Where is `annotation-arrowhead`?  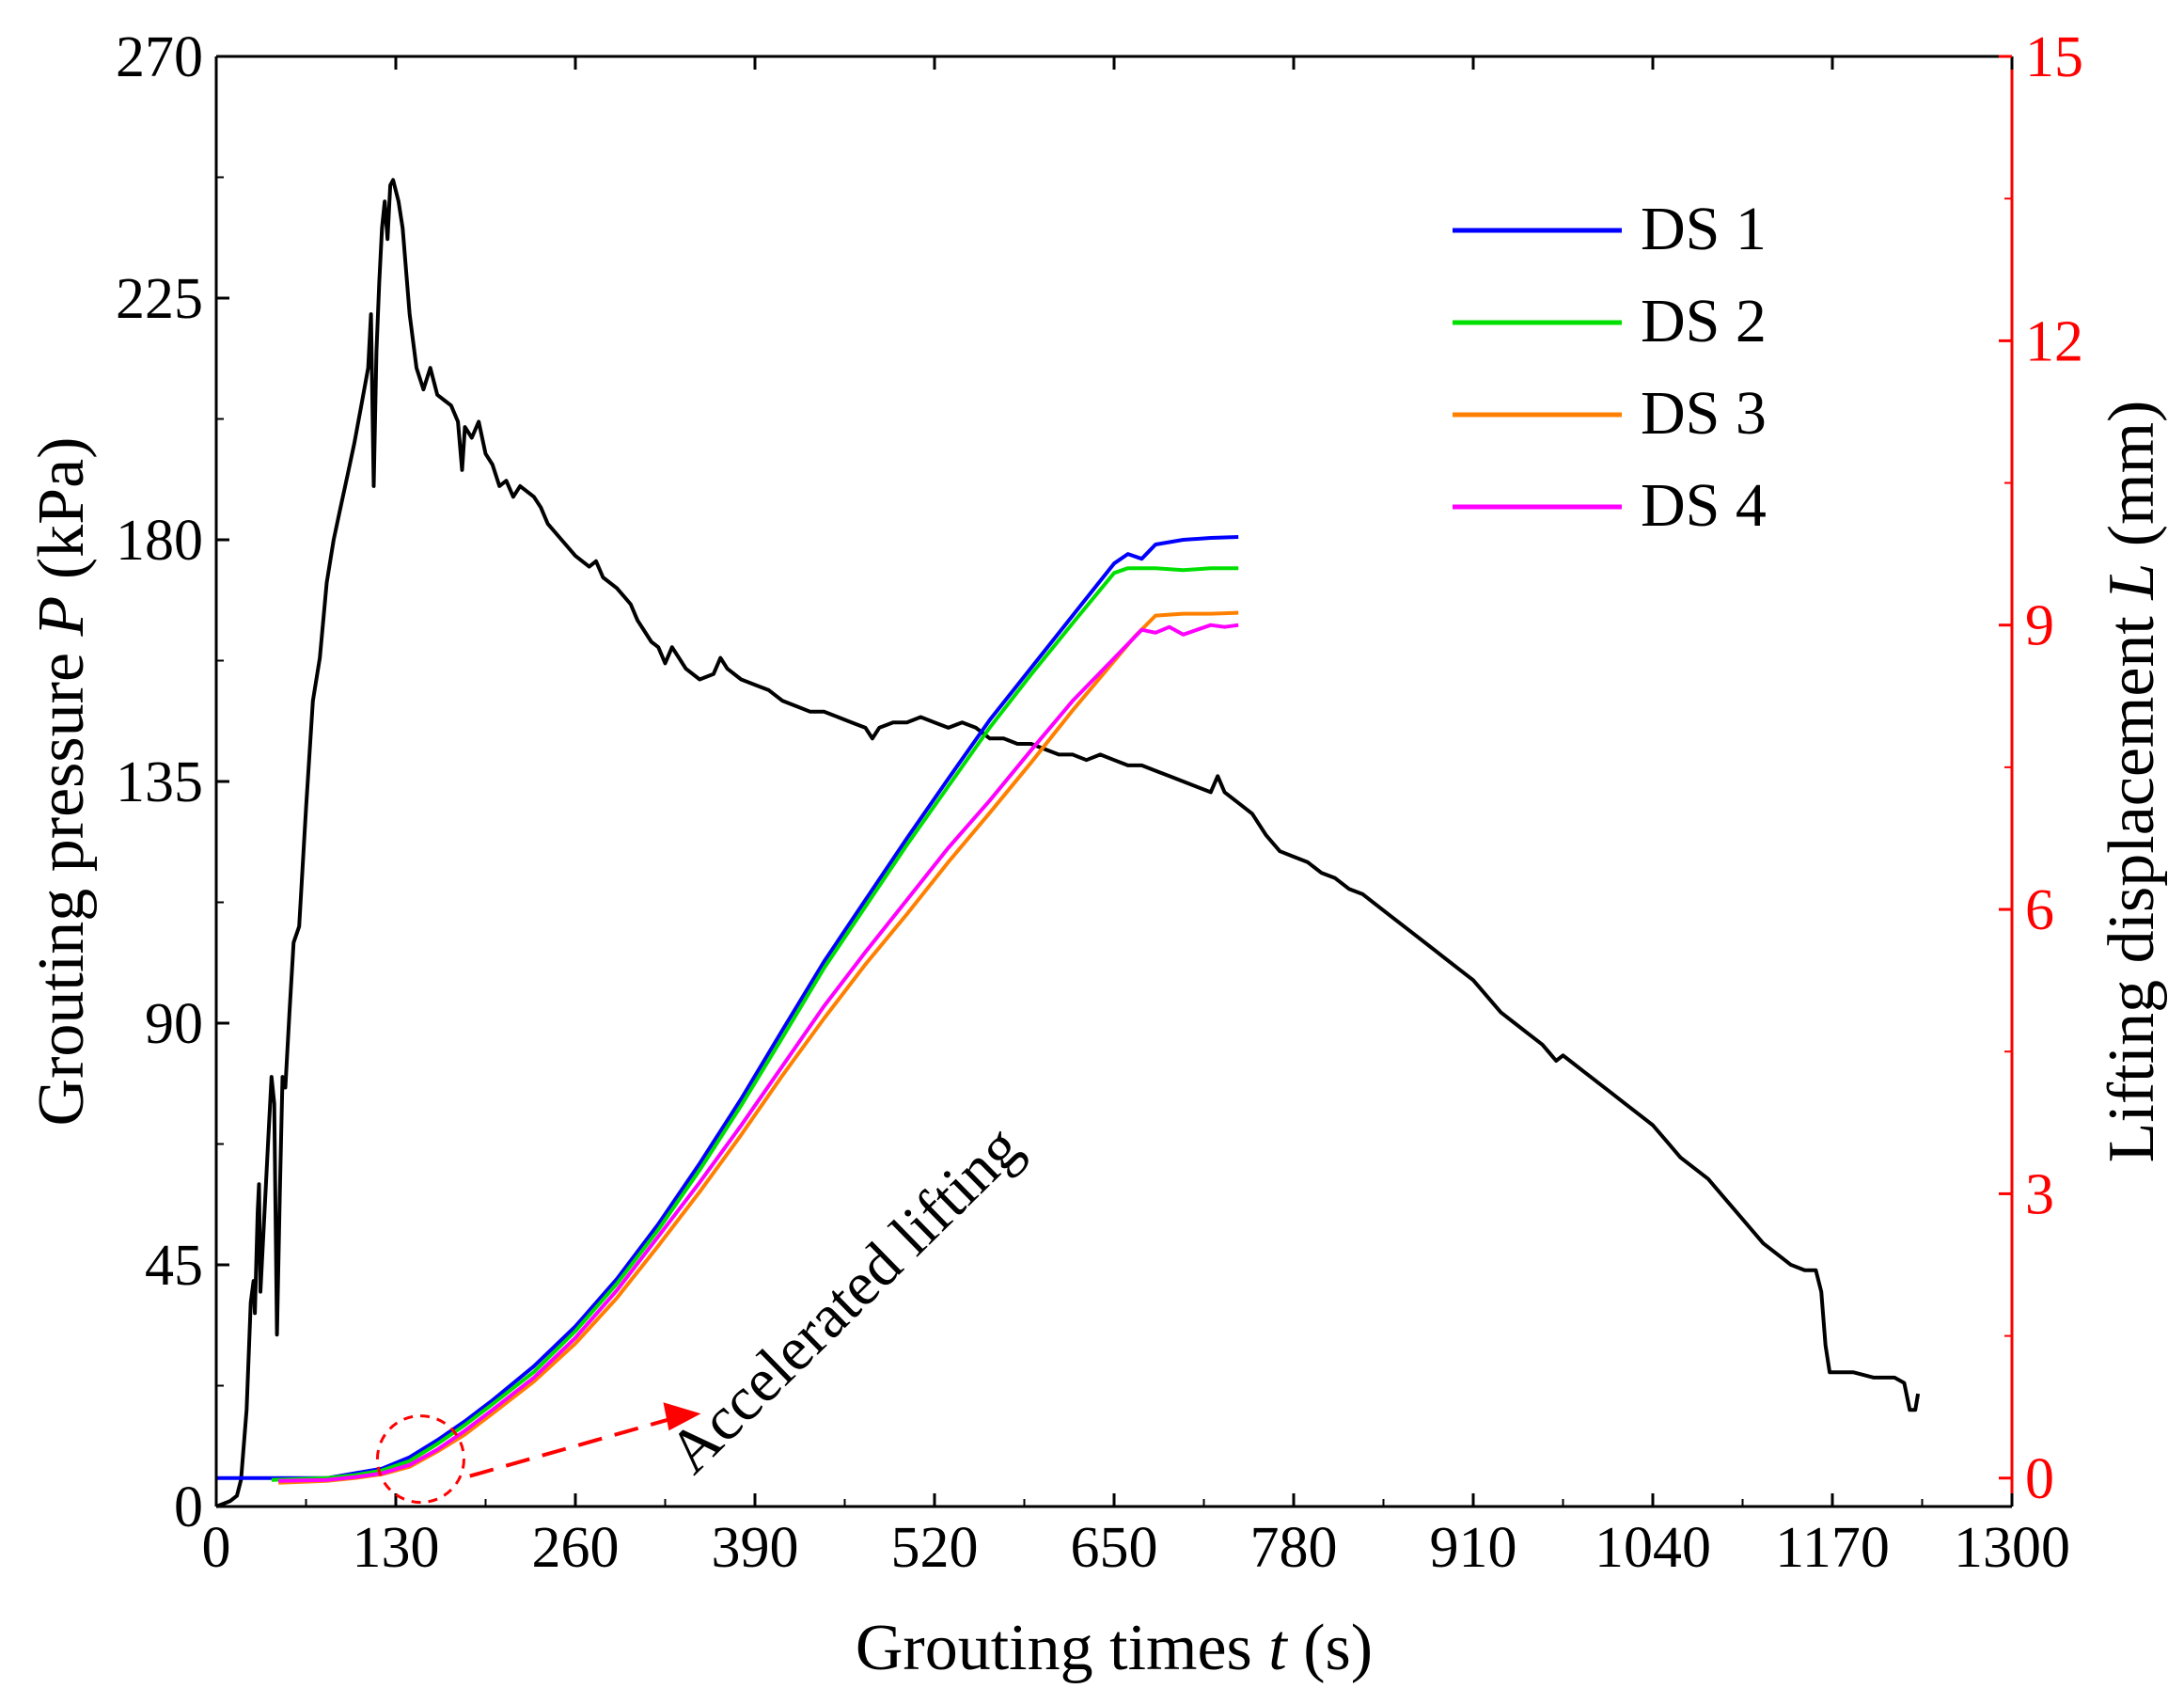 annotation-arrowhead is located at coordinates (682, 1416).